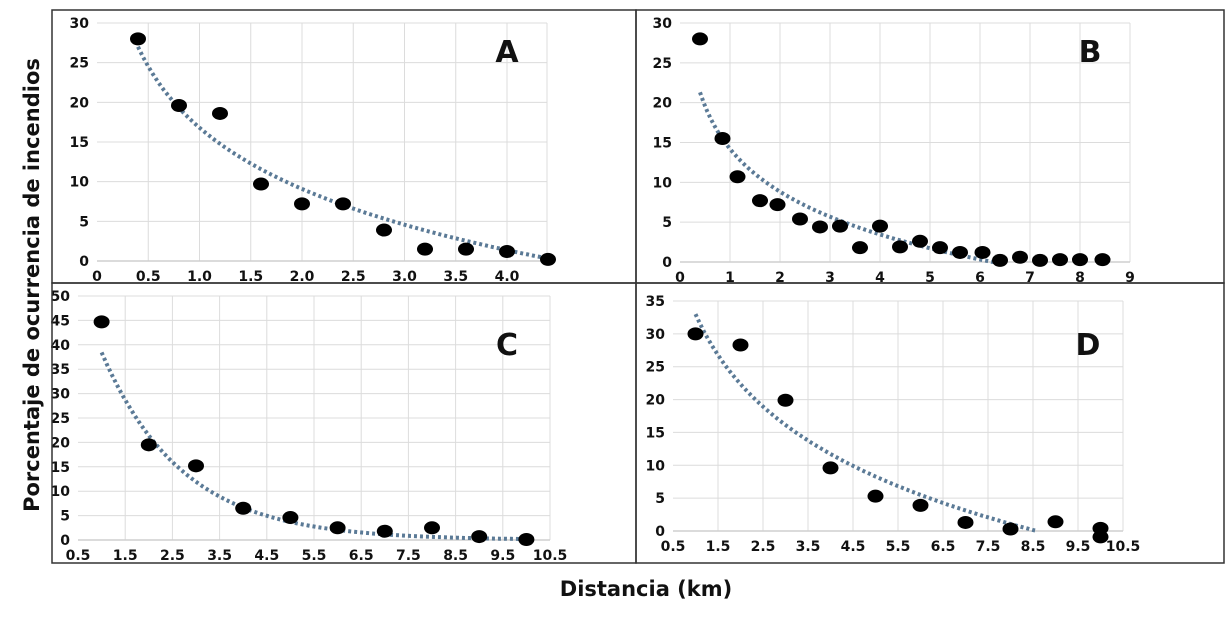  I want to click on x-tick-label: 3, so click(830, 278).